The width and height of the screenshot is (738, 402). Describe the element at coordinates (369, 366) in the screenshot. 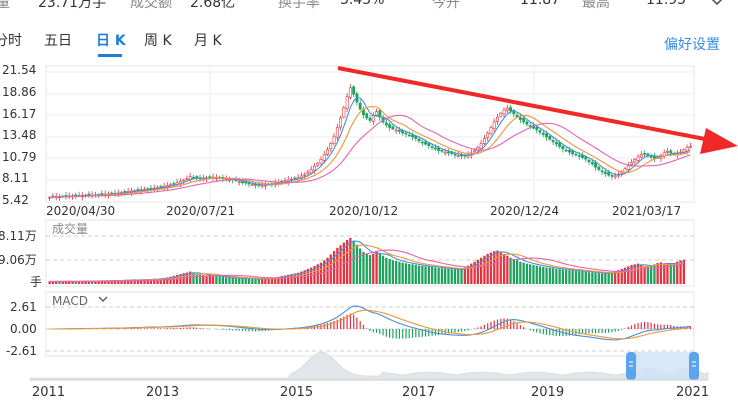

I see `range-navigator` at that location.